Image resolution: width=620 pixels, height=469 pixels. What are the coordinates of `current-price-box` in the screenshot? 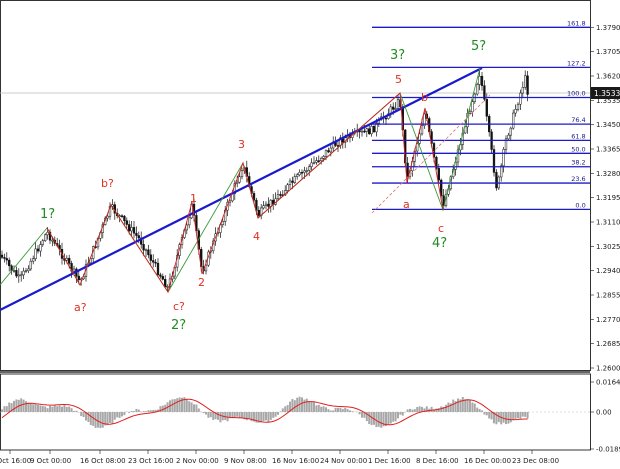 It's located at (605, 93).